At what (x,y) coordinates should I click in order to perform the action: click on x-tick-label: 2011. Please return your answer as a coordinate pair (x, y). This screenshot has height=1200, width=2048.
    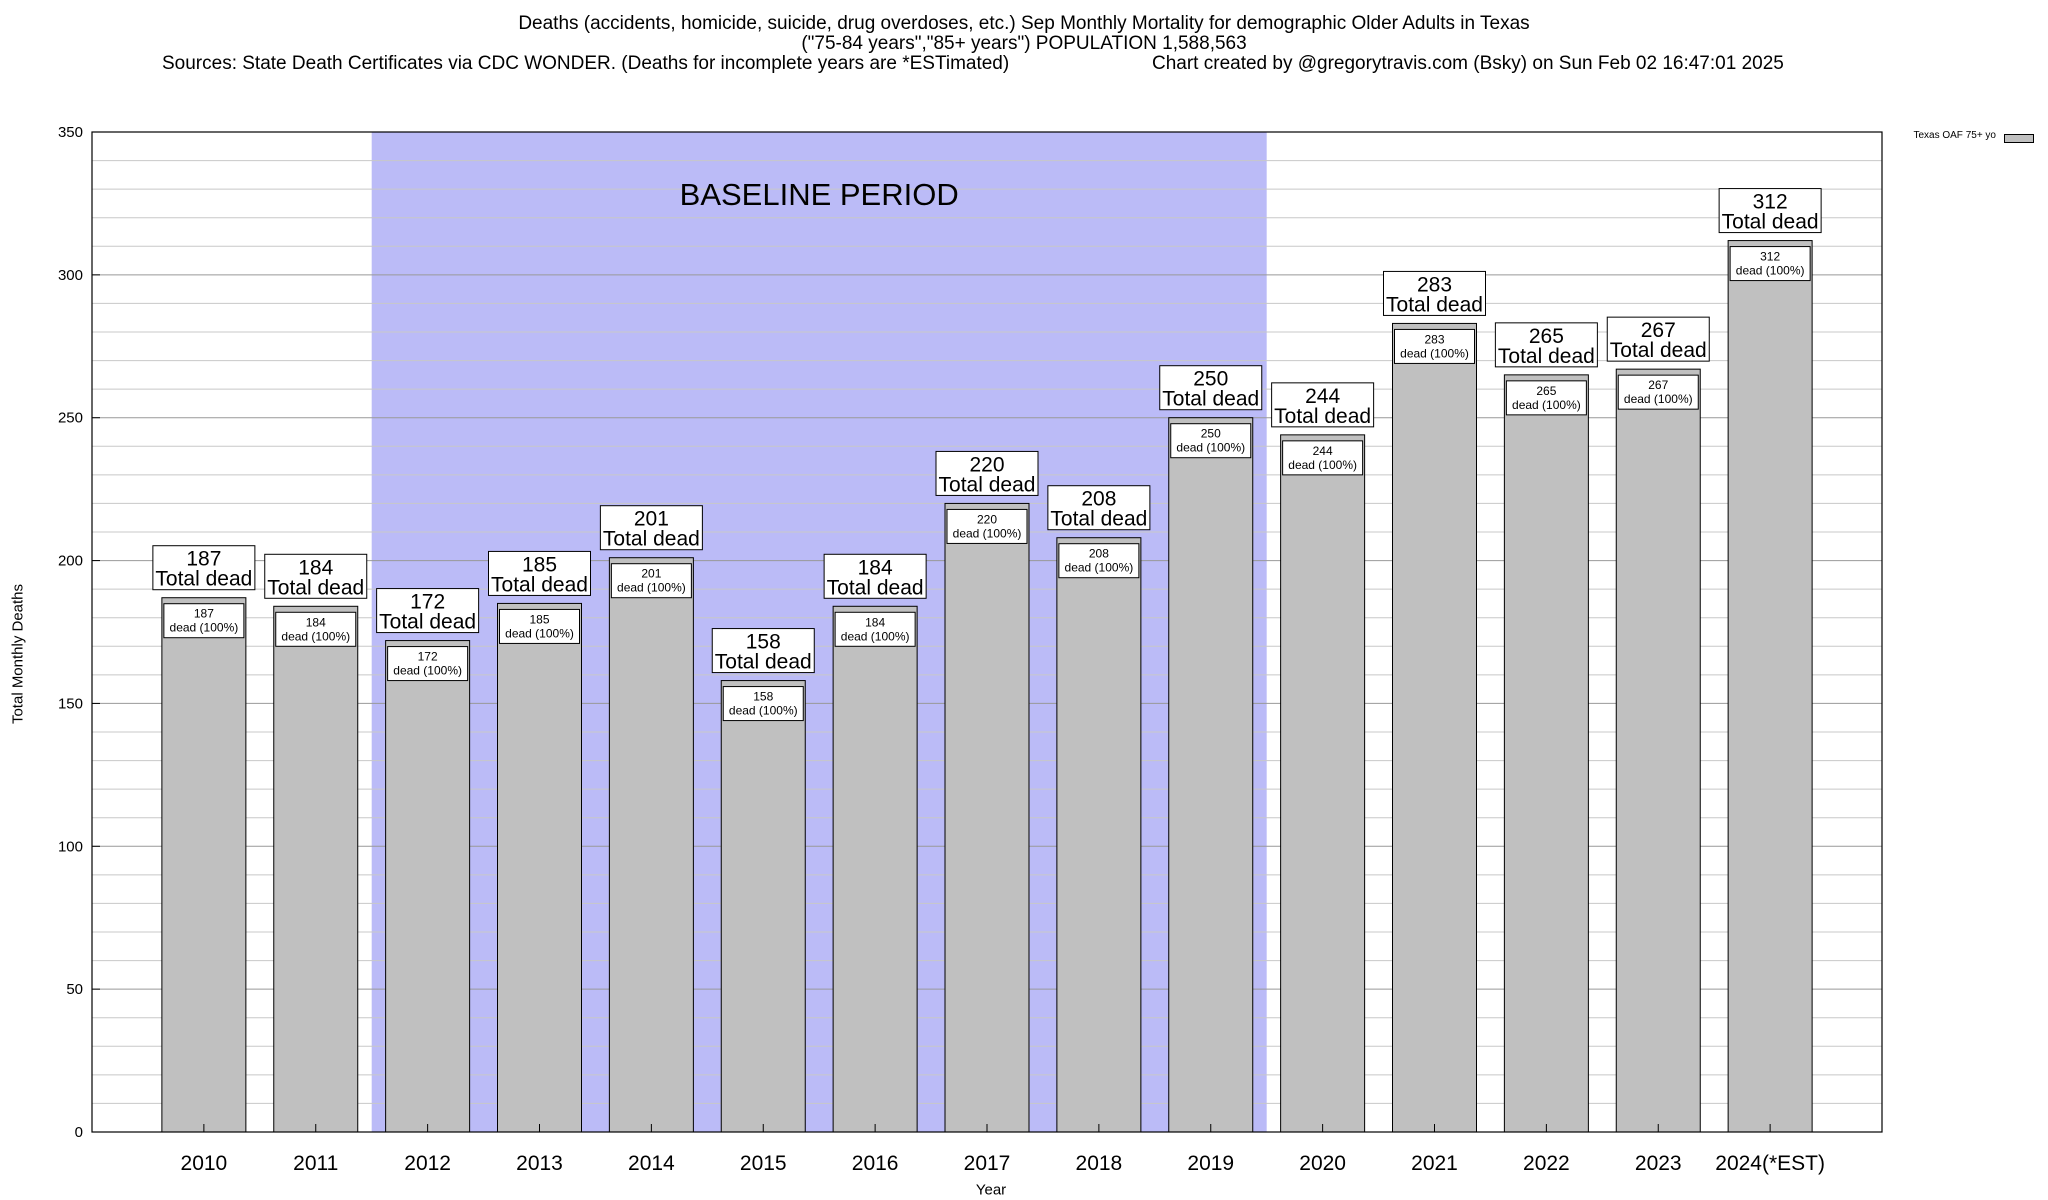
    Looking at the image, I should click on (315, 1163).